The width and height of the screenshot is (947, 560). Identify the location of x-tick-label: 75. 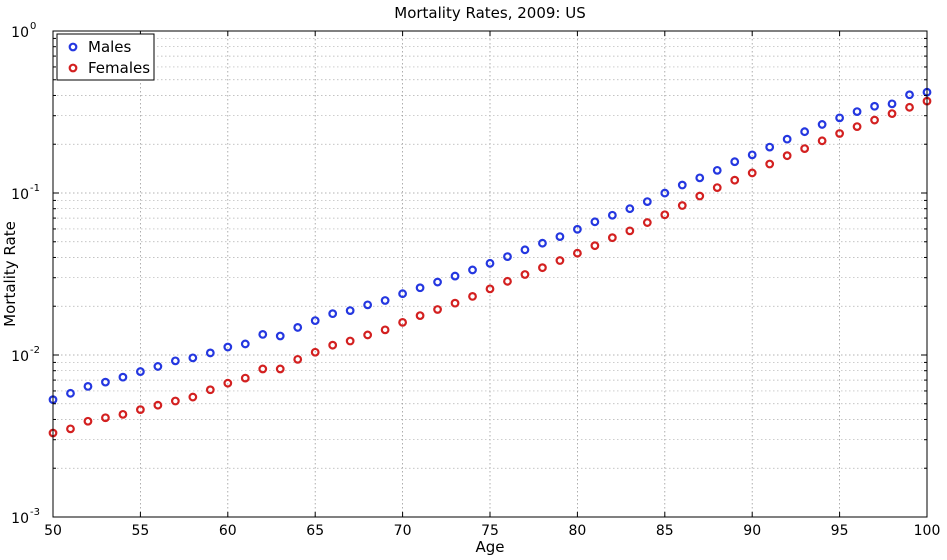
(490, 531).